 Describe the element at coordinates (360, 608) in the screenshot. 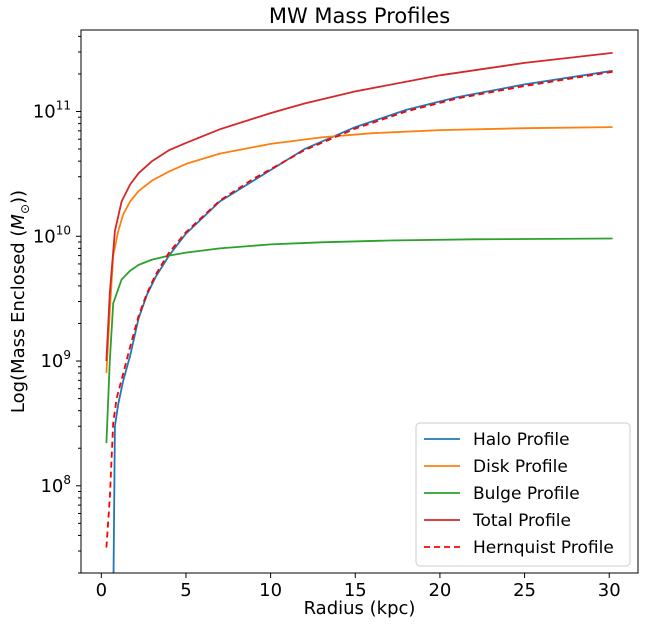

I see `x-axis-label: Radius (kpc)` at that location.